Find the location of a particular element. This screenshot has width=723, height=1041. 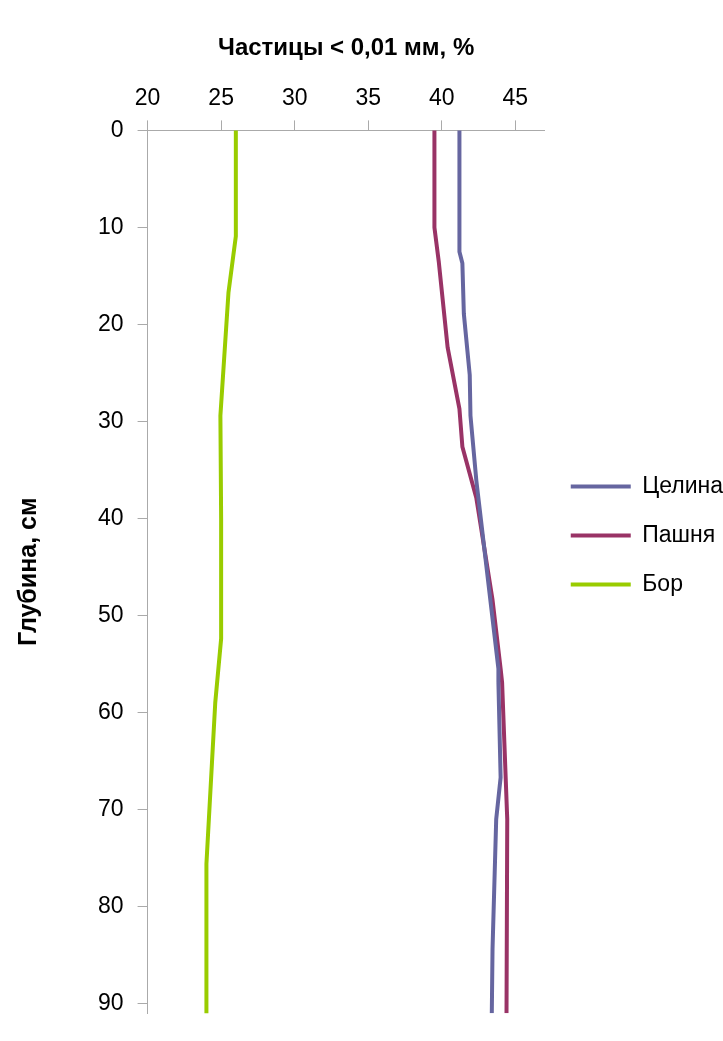

y-tick-label: 60 is located at coordinates (110, 710).